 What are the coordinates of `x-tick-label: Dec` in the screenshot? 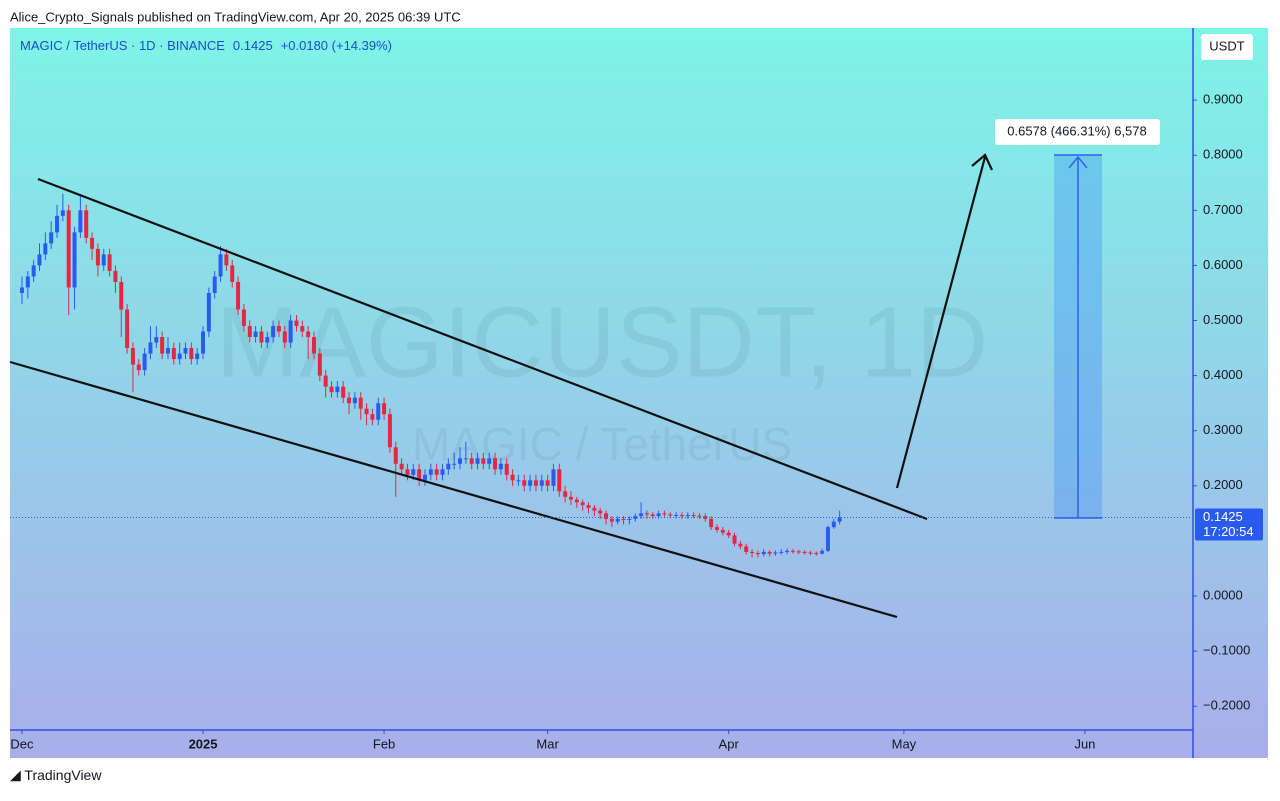 It's located at (22, 743).